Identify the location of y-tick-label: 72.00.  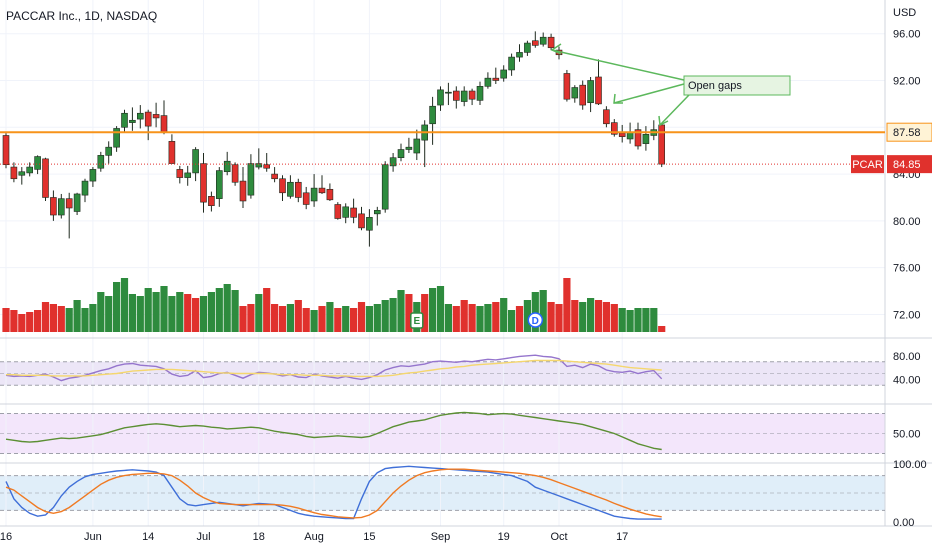
(907, 315).